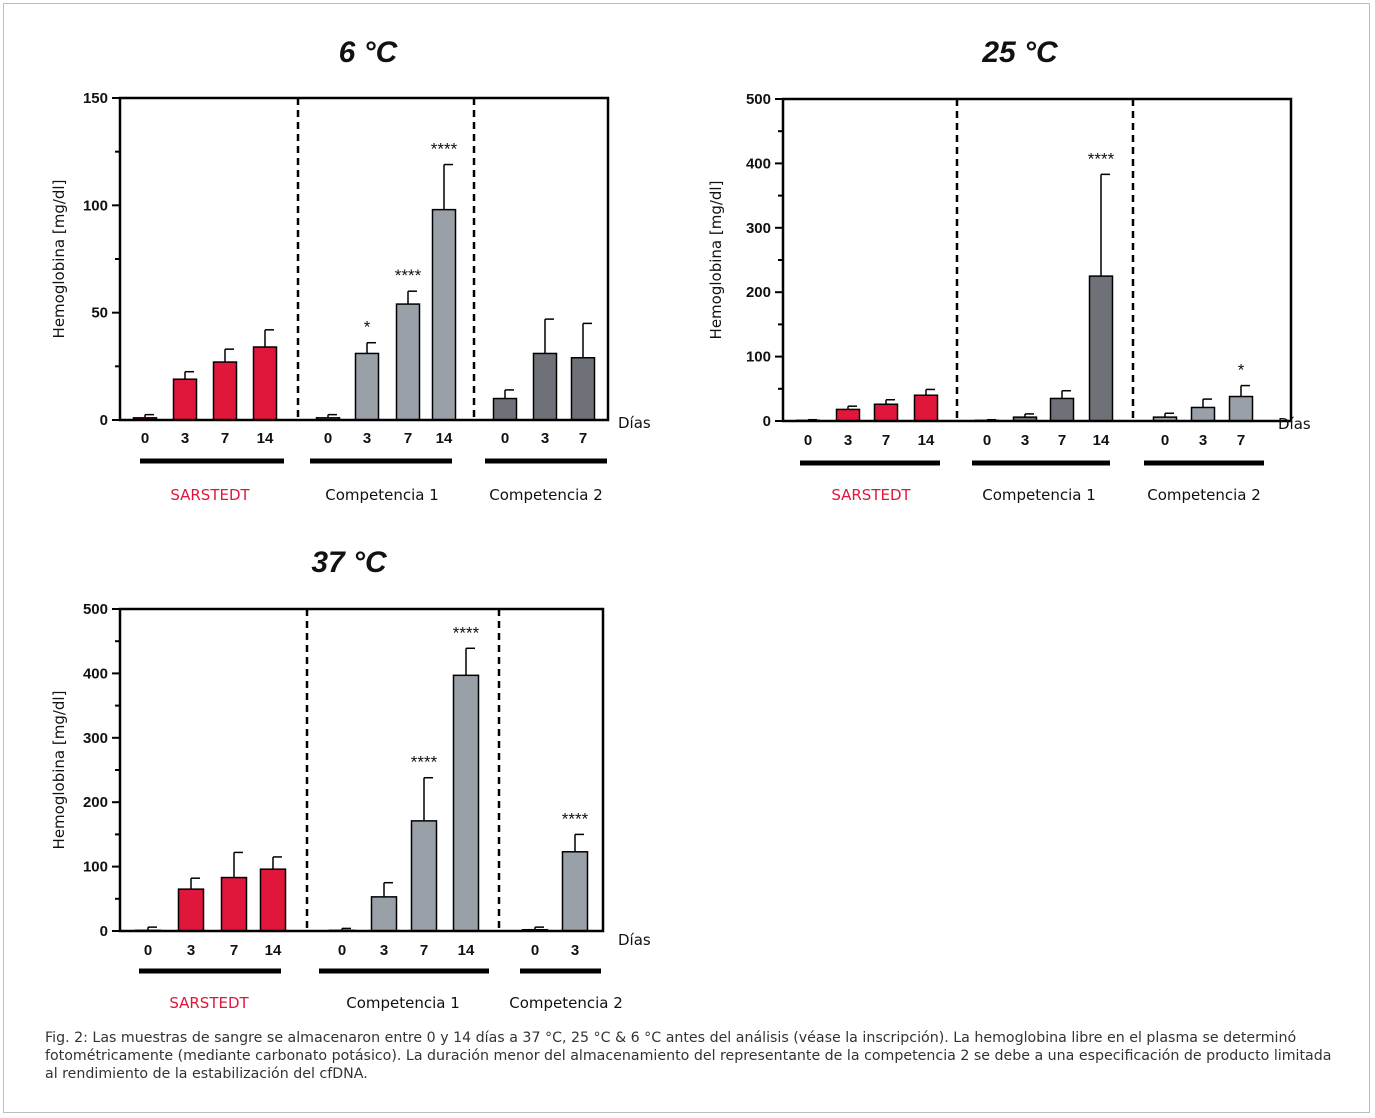 The image size is (1375, 1118). Describe the element at coordinates (758, 163) in the screenshot. I see `y-tick-label: 400` at that location.